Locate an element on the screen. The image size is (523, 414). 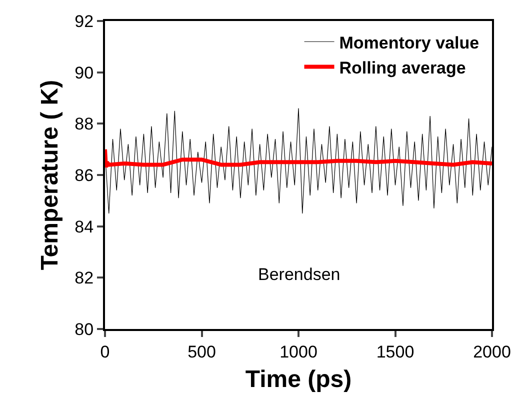
annotation: Berendsen is located at coordinates (299, 274).